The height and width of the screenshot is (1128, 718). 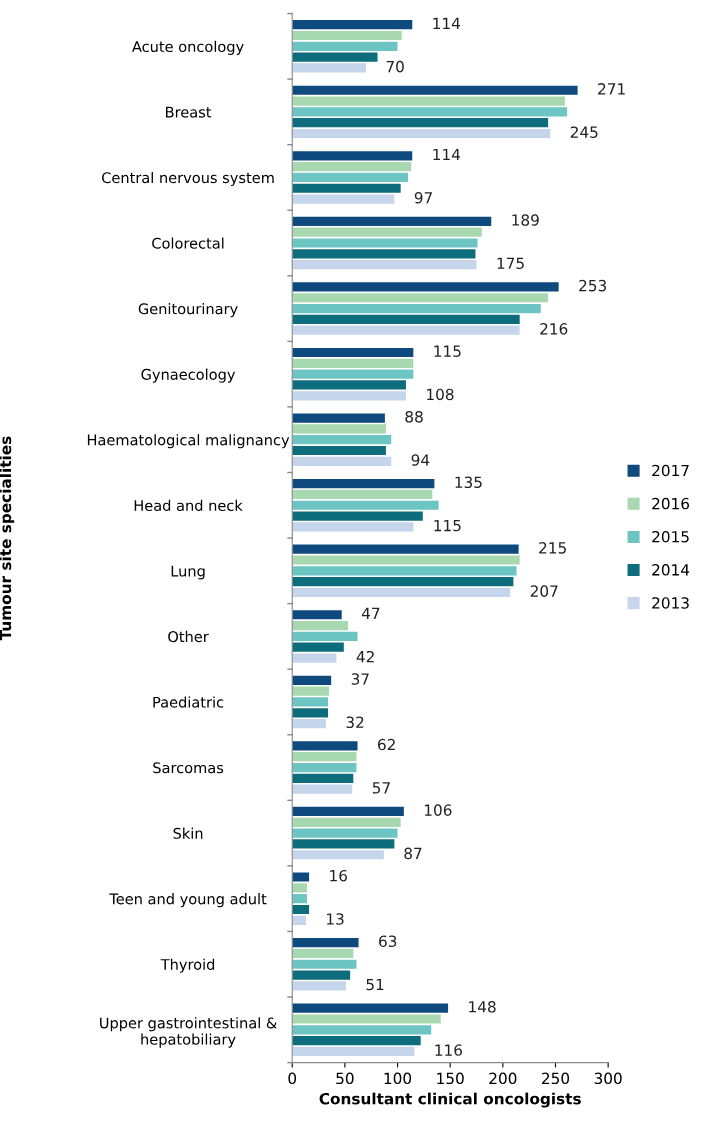 I want to click on data-label: 106, so click(x=438, y=810).